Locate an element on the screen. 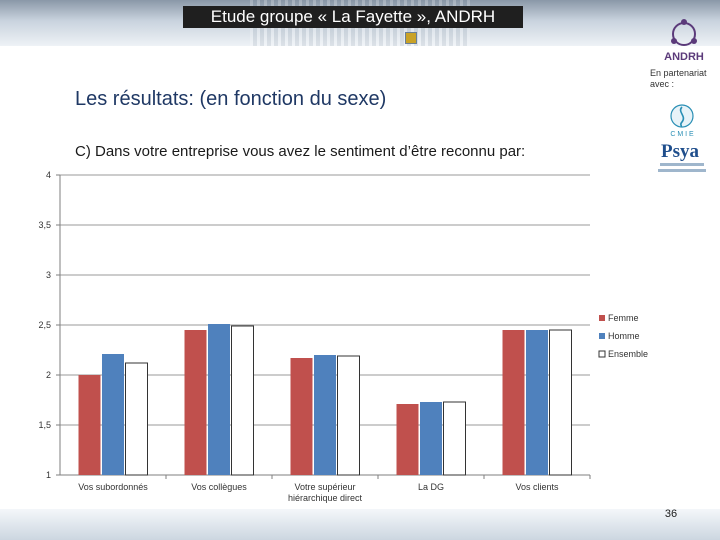  x-tick-label: Votre supérieur is located at coordinates (324, 487).